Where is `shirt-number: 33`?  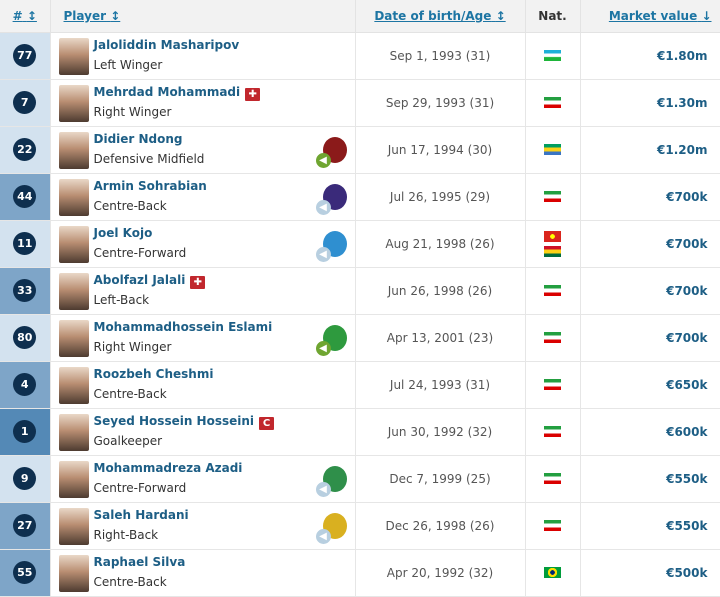 shirt-number: 33 is located at coordinates (25, 290).